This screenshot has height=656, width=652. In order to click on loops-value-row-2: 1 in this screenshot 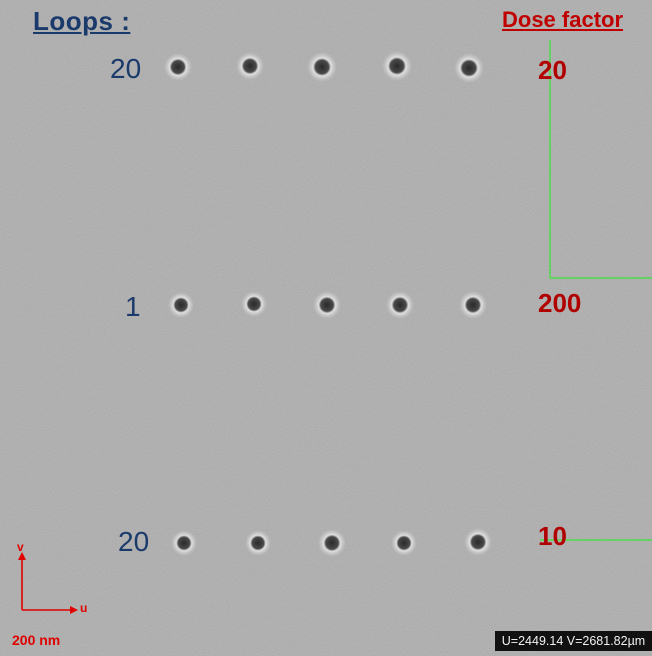, I will do `click(133, 306)`.